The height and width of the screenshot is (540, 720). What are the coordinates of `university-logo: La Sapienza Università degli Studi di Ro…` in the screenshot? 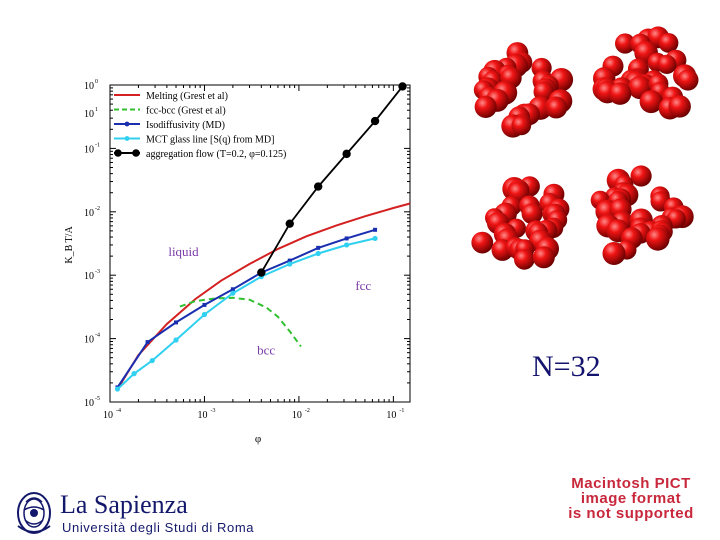 It's located at (140, 515).